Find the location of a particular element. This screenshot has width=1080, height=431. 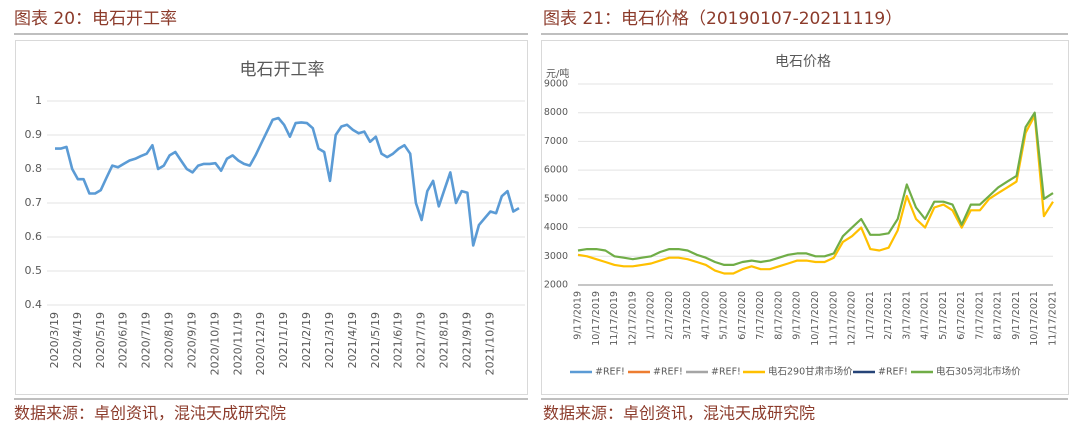

x-tick-label: 1/17/2020 is located at coordinates (651, 315).